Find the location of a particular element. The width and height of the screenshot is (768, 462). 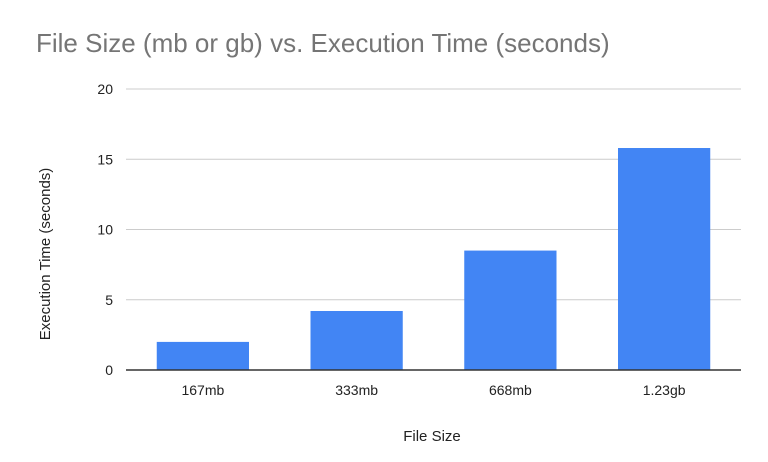

bar-333mb is located at coordinates (356, 340).